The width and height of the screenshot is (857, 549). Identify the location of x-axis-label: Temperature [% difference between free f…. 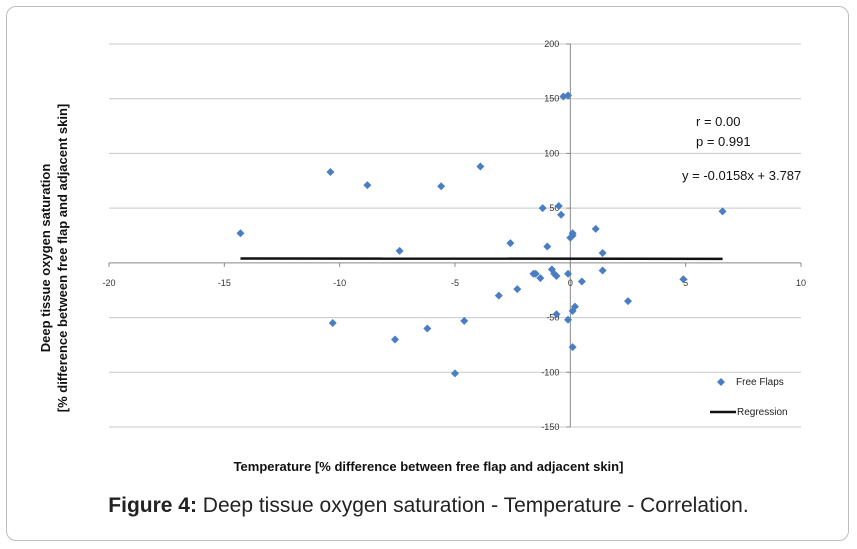
(428, 466).